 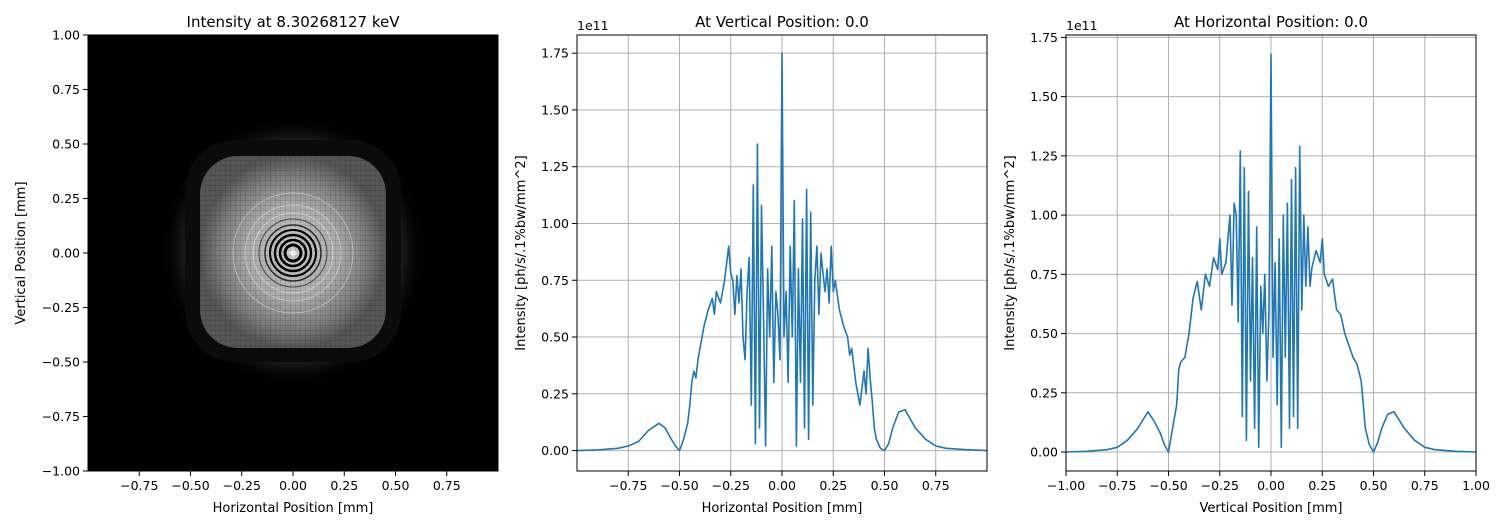 I want to click on p2-ylabel: Intensity [ph/s/.1%bw/mm^2], so click(x=521, y=252).